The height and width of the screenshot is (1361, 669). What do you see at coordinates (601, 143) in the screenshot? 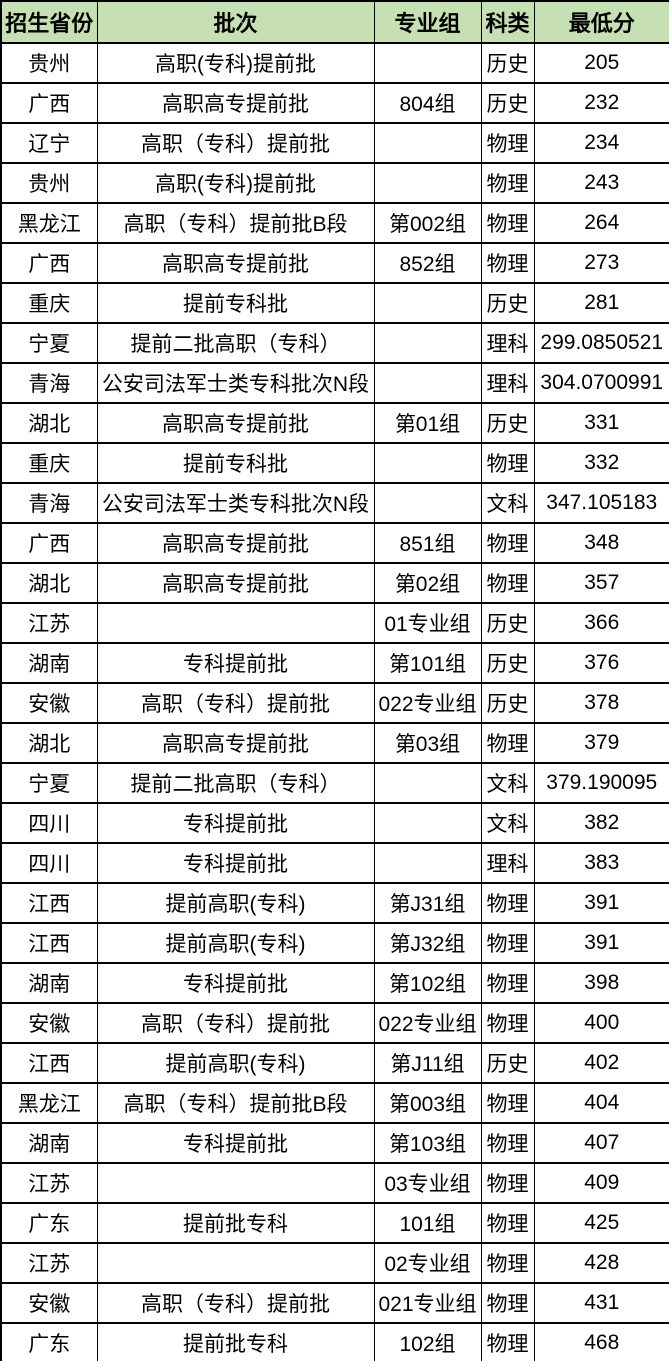
I see `cell-min-score: 234` at bounding box center [601, 143].